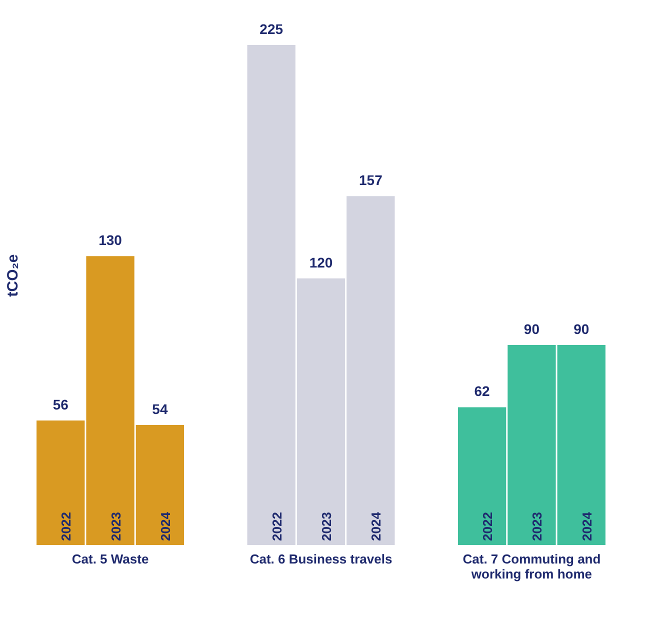 The height and width of the screenshot is (640, 660). Describe the element at coordinates (531, 567) in the screenshot. I see `x-tick-label: Cat. 7 Commuting and working from home` at that location.